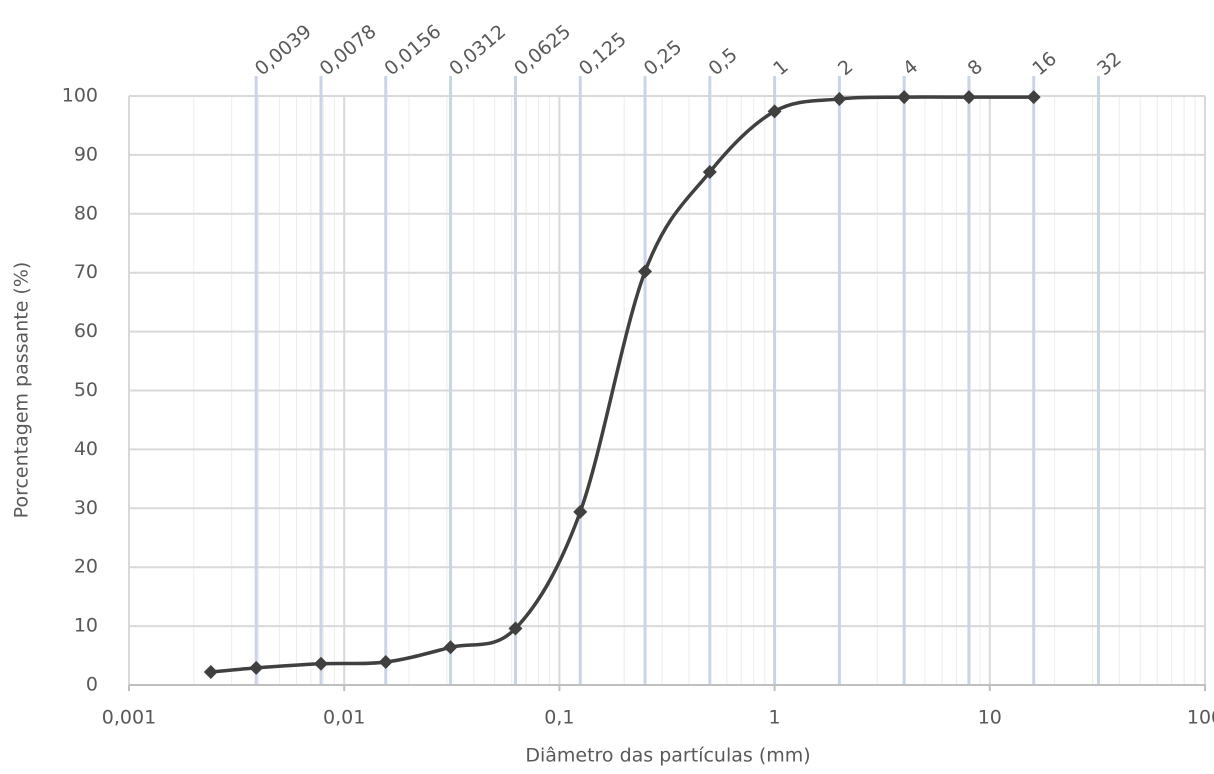 Image resolution: width=1214 pixels, height=774 pixels. What do you see at coordinates (86, 272) in the screenshot?
I see `y-tick-label: 70` at bounding box center [86, 272].